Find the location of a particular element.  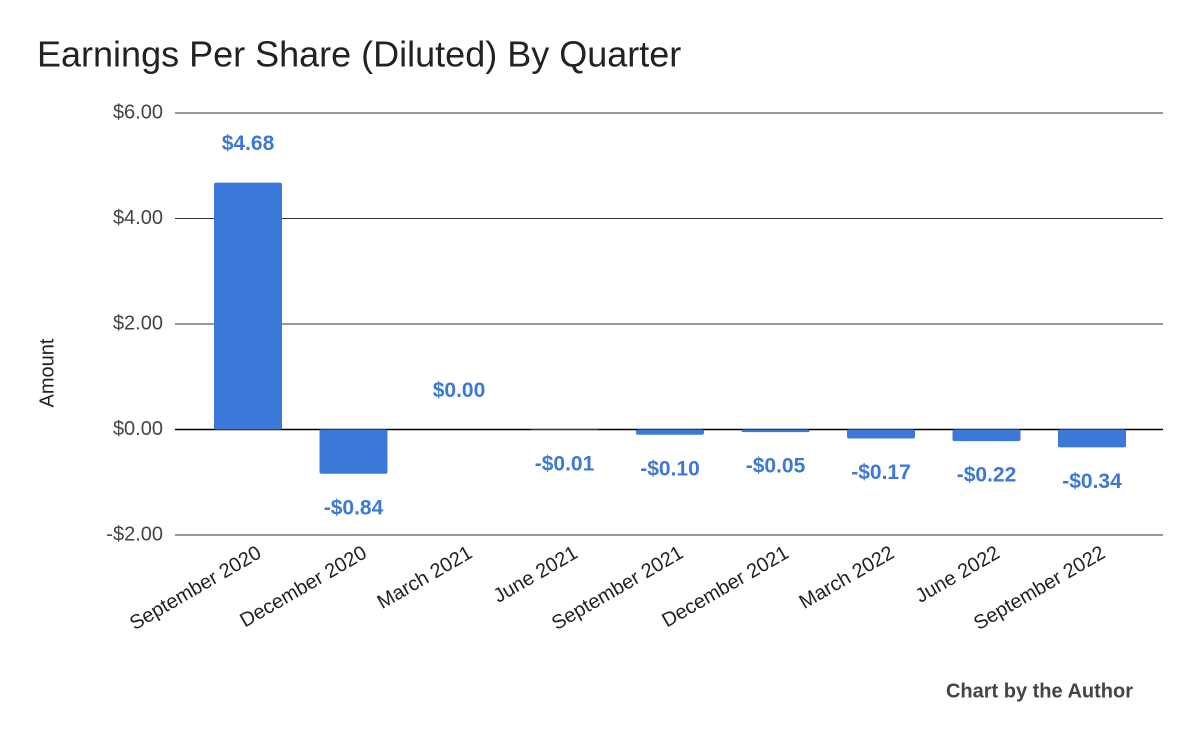

chart-title: Earnings Per Share (Diluted) By Quarter is located at coordinates (359, 54).